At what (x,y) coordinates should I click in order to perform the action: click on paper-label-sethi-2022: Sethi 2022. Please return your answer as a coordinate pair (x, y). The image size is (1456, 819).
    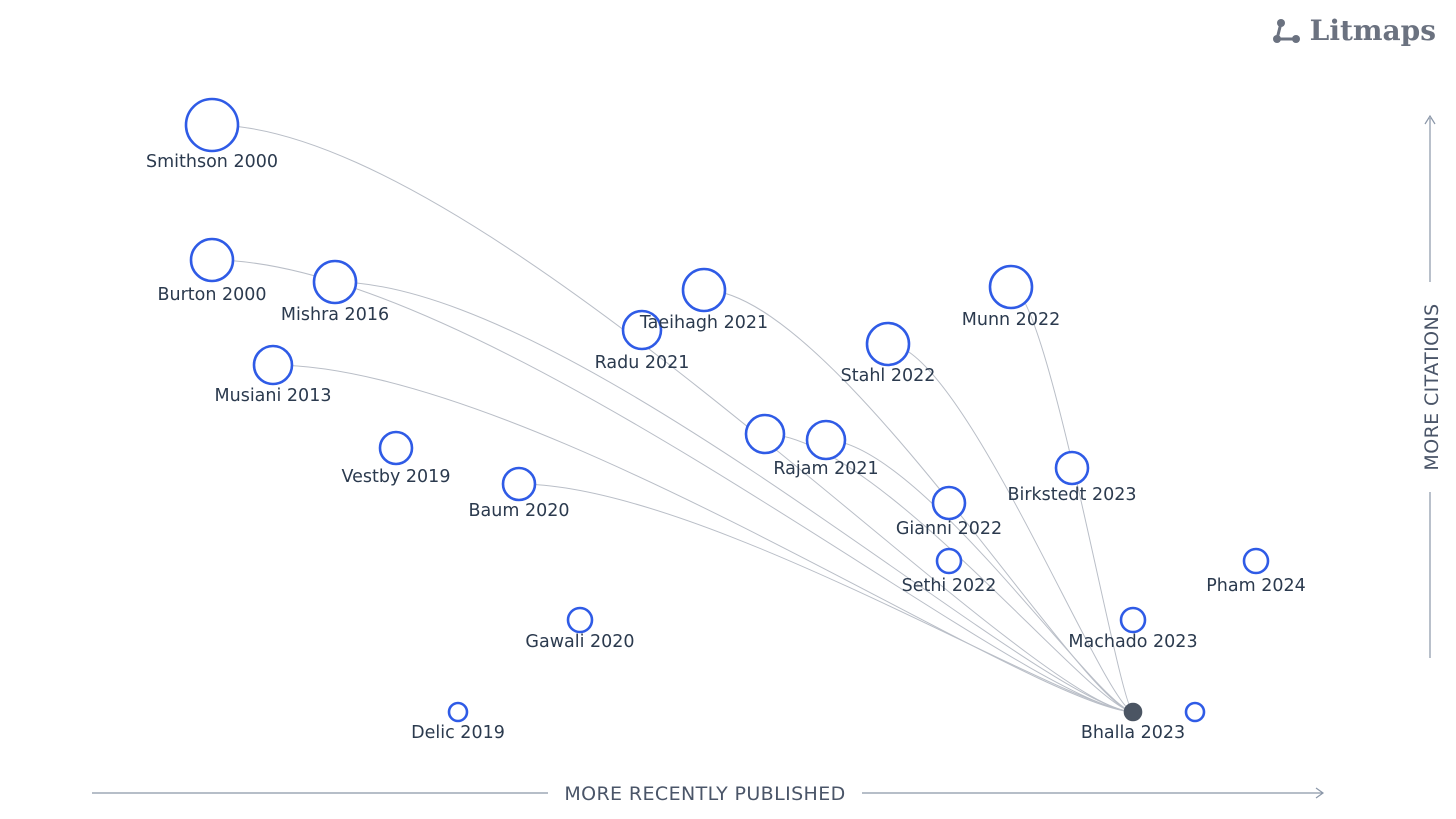
    Looking at the image, I should click on (949, 586).